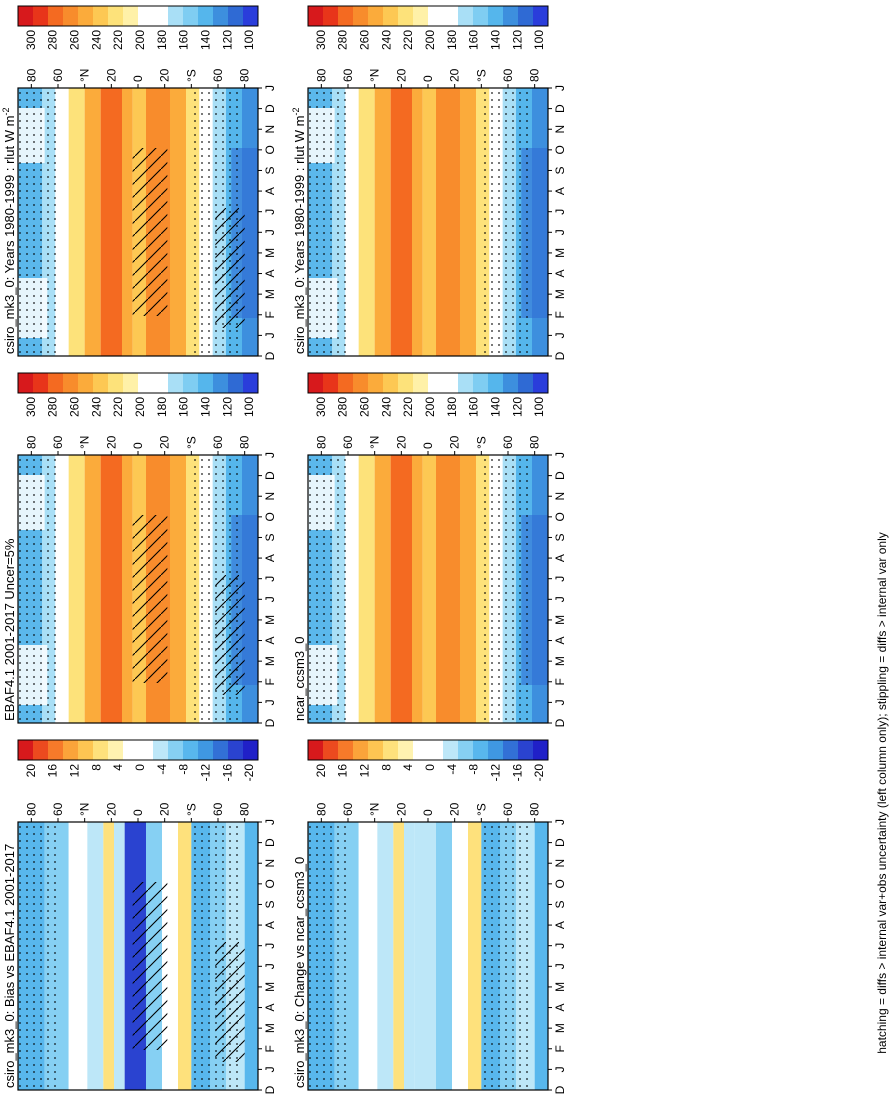 Image resolution: width=894 pixels, height=1102 pixels. I want to click on colorbar-label: 0, so click(430, 767).